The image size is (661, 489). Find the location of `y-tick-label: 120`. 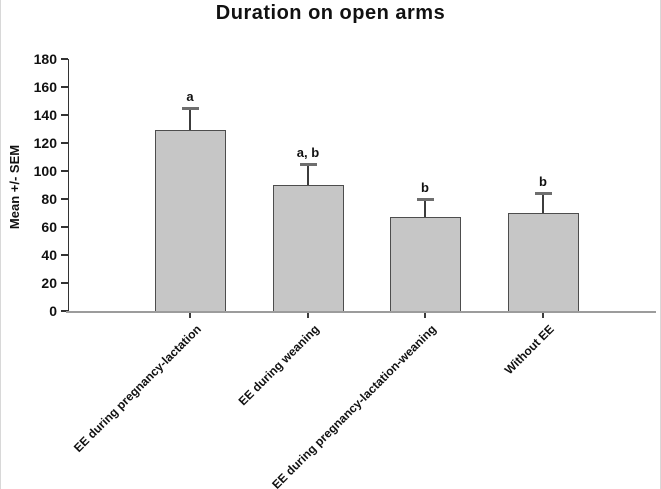

y-tick-label: 120 is located at coordinates (45, 143).